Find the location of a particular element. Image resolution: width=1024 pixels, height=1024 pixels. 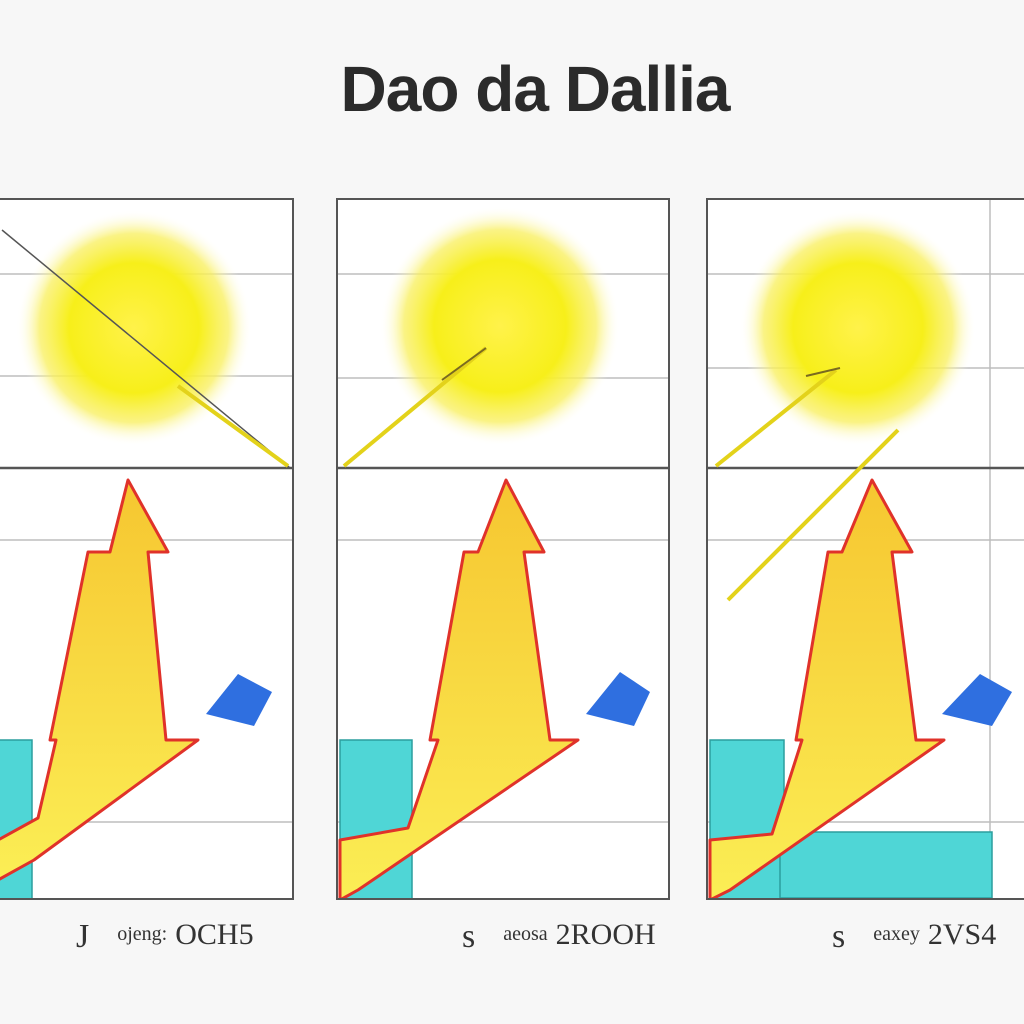

panel-2-caption: s aeosa 2ROOH is located at coordinates (559, 938).